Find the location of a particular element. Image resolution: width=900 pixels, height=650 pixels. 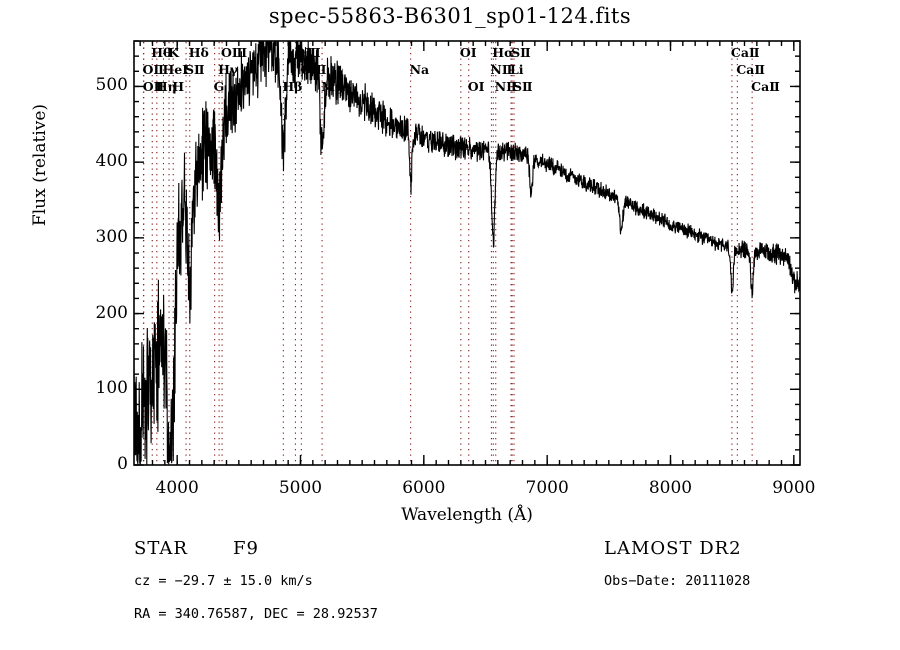

spectral-line-label: Hη is located at coordinates (166, 86).